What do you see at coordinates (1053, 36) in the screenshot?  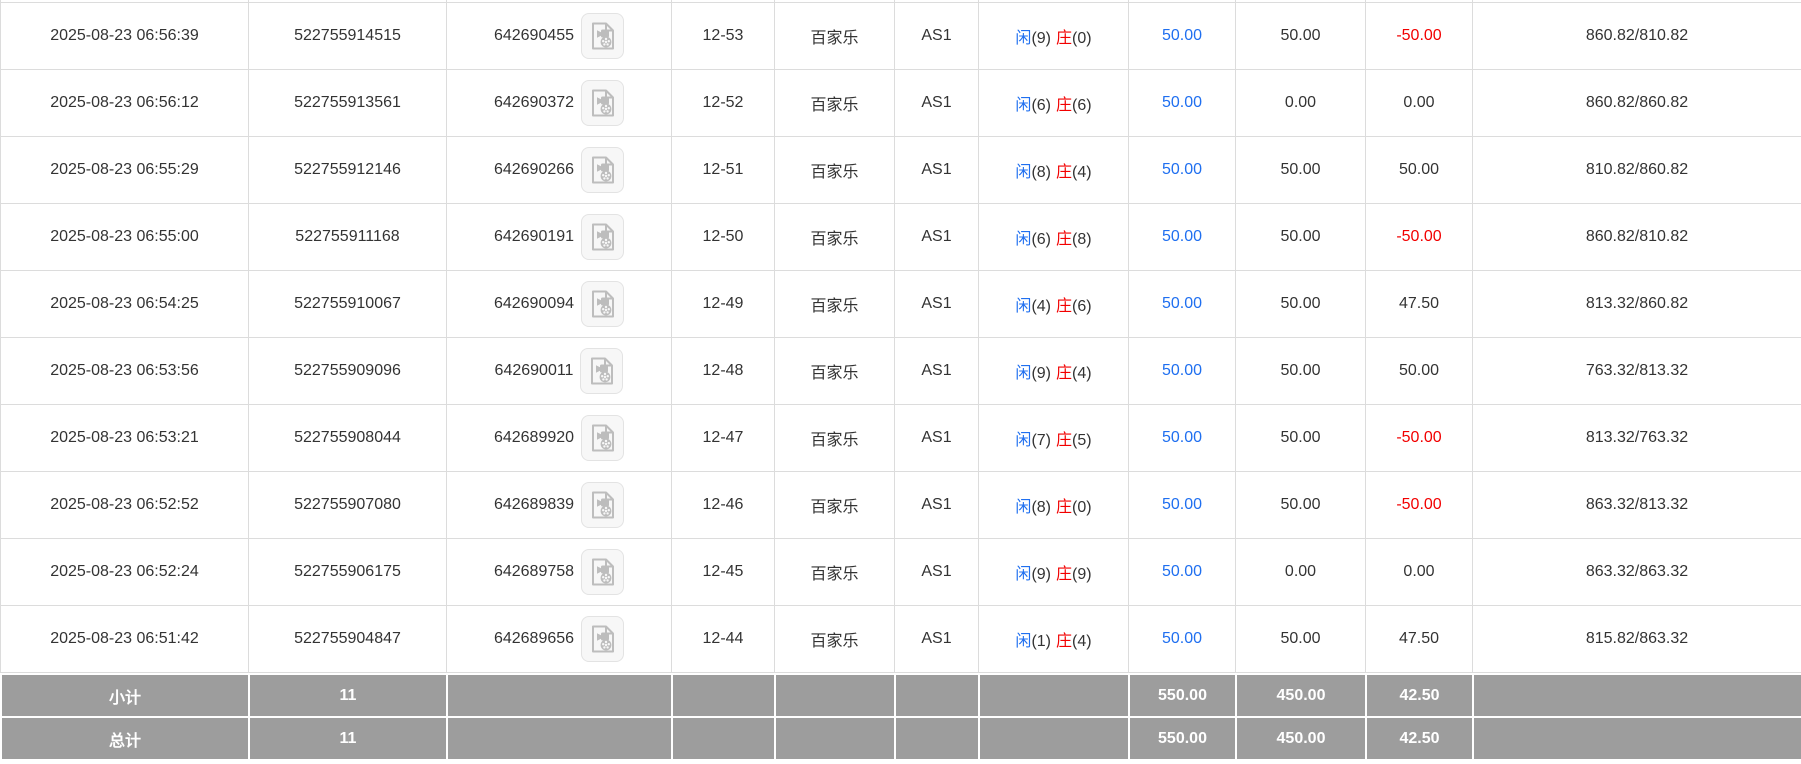 I see `cell-game-result: 闲9庄0` at bounding box center [1053, 36].